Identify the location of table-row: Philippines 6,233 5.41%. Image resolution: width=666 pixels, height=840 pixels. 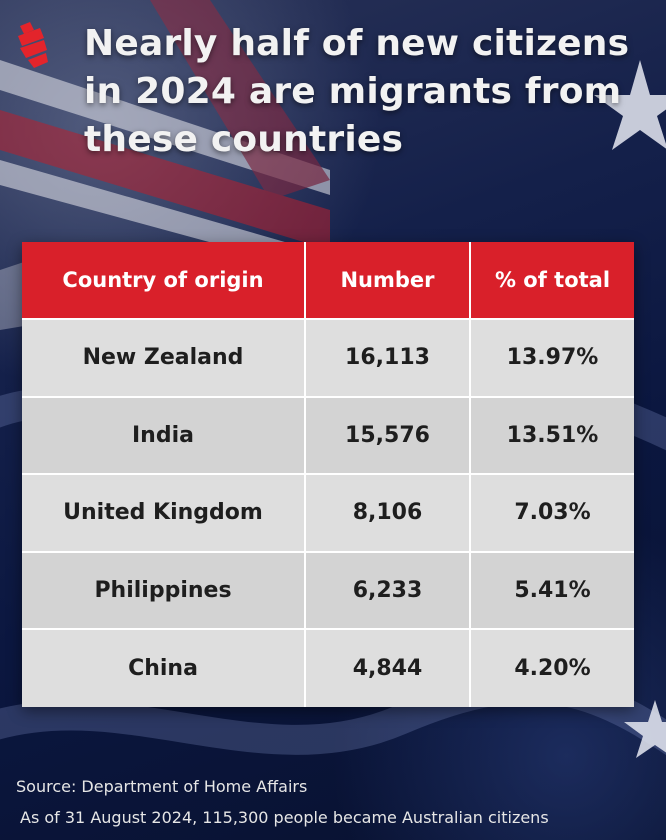
(328, 590).